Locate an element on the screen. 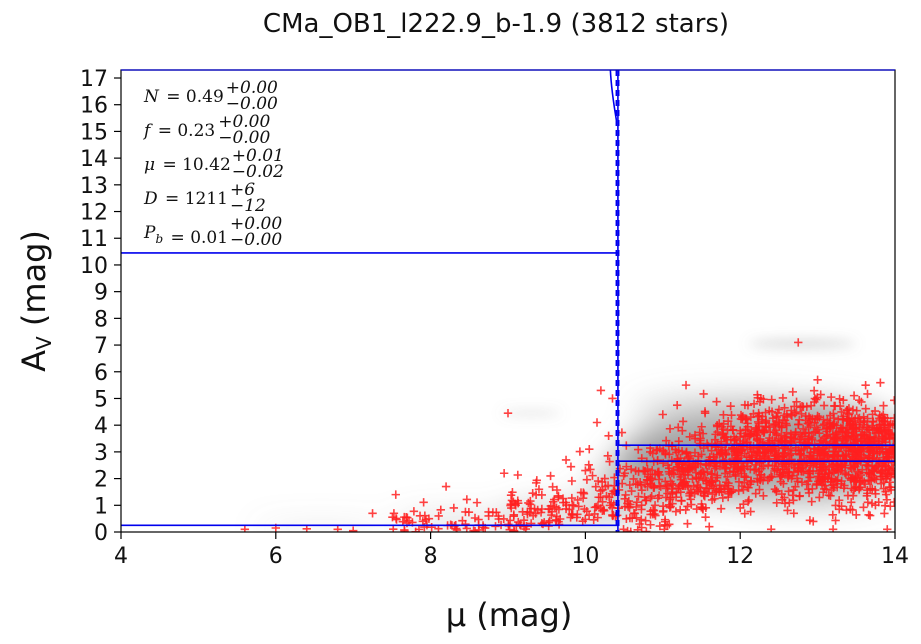  y-tick-label: 11 is located at coordinates (94, 239).